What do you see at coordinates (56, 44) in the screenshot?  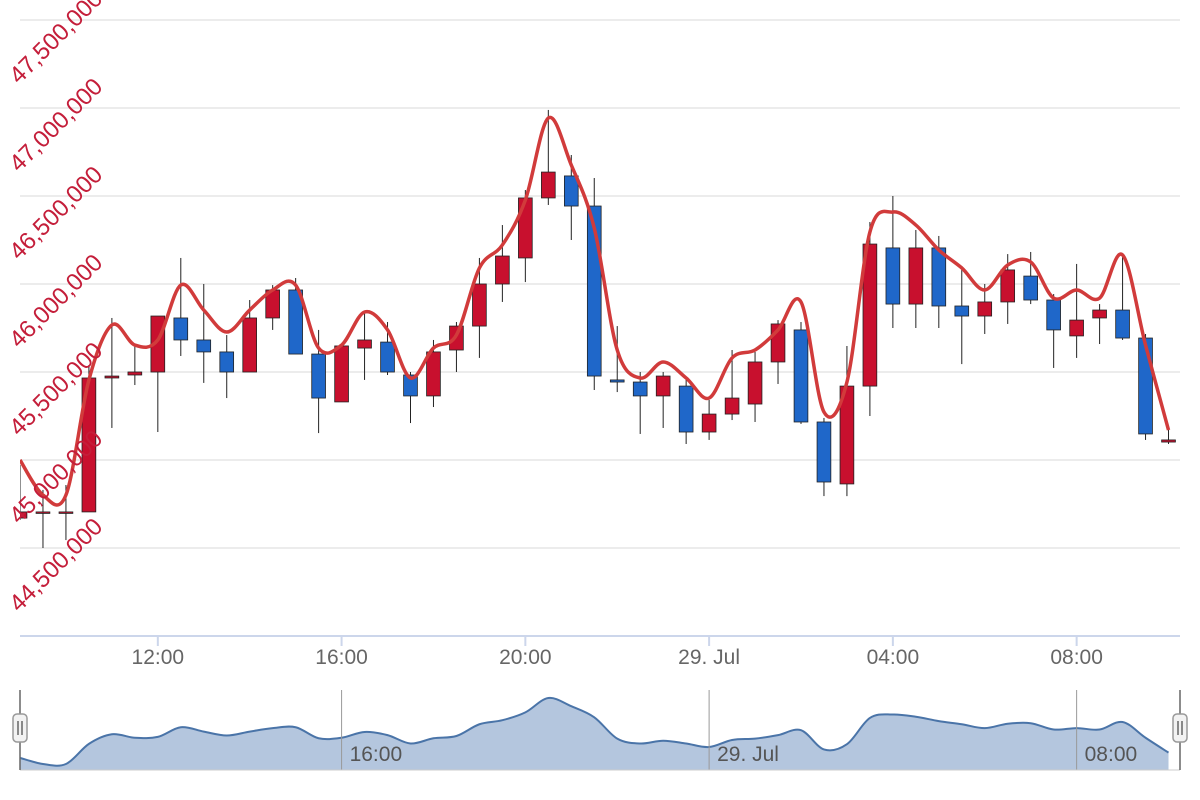 I see `y-tick-label: 47,500,000` at bounding box center [56, 44].